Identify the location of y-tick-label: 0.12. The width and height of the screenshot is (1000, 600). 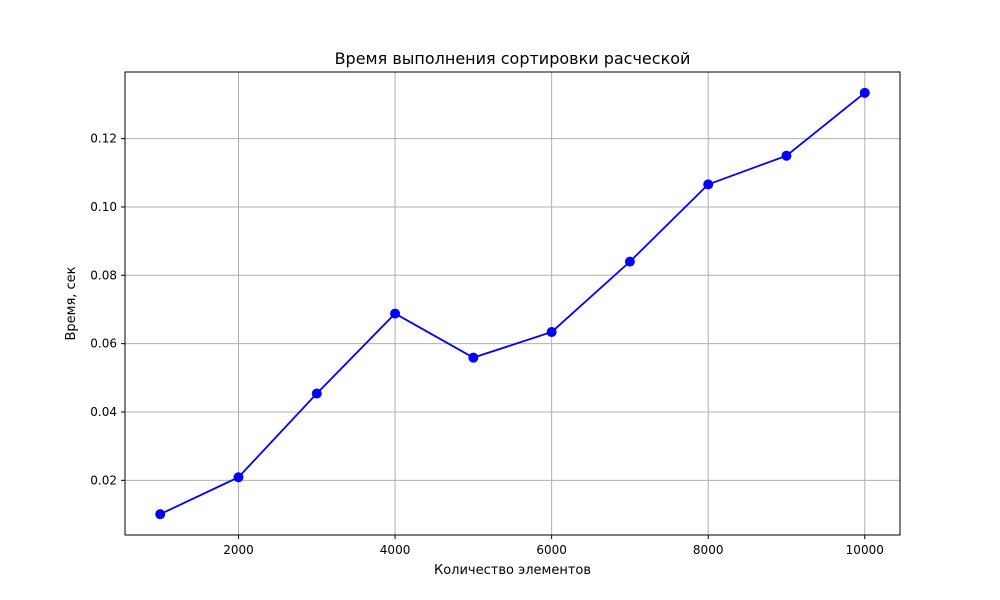
(103, 139).